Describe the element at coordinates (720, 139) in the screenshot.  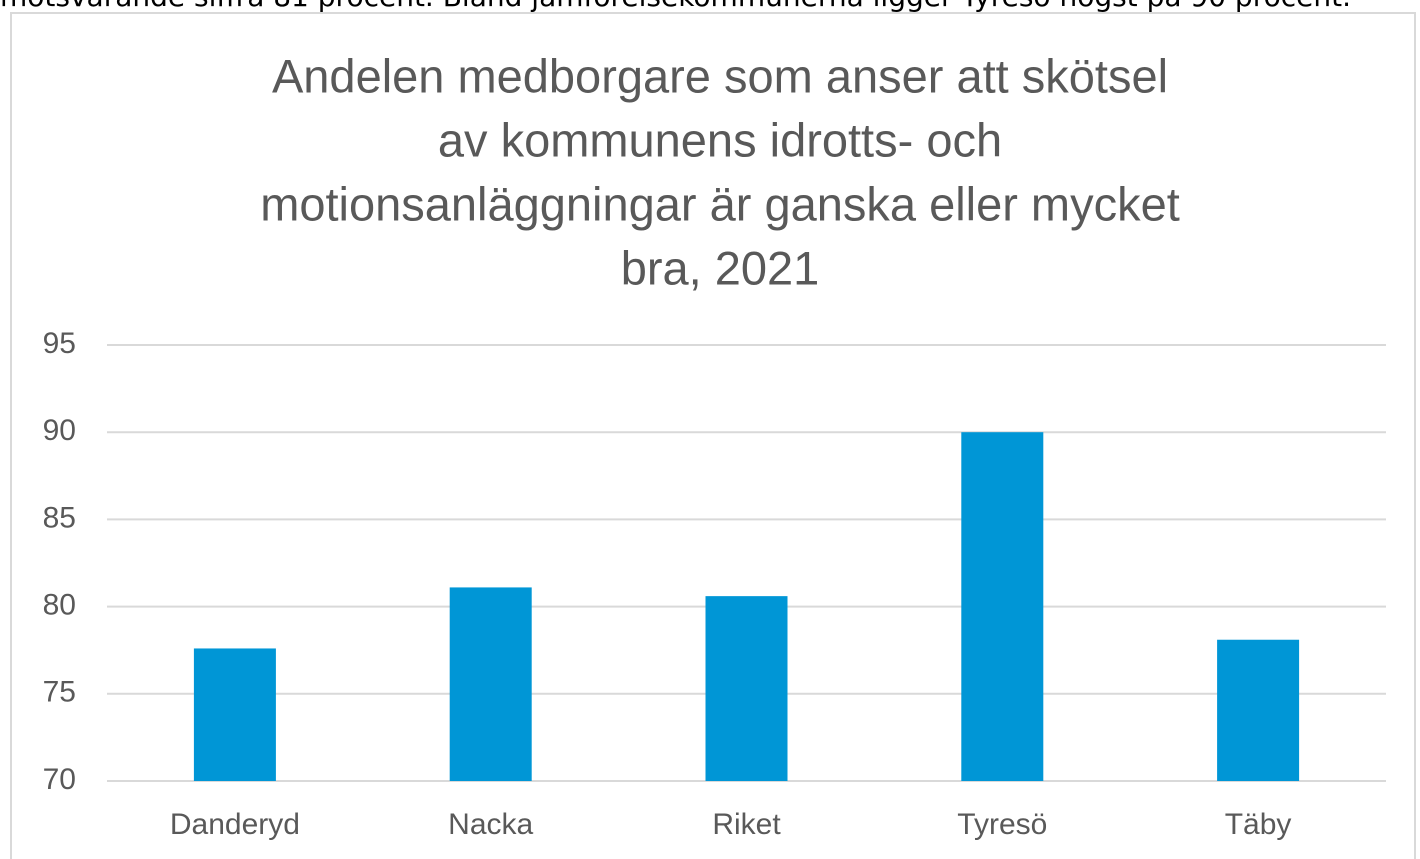
I see `chart-title: av kommunens idrotts- och` at that location.